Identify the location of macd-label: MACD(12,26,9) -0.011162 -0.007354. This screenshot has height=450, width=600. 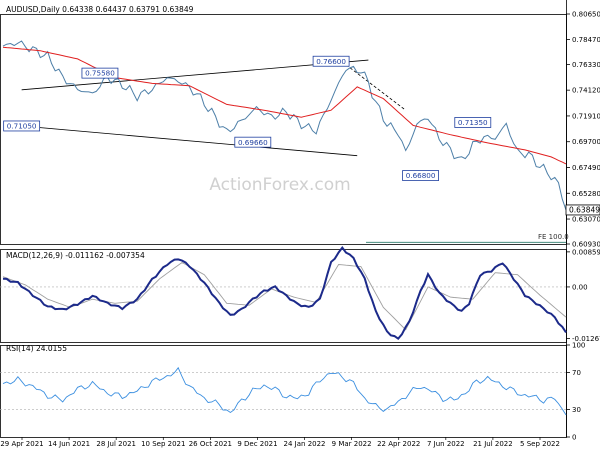
(75, 255).